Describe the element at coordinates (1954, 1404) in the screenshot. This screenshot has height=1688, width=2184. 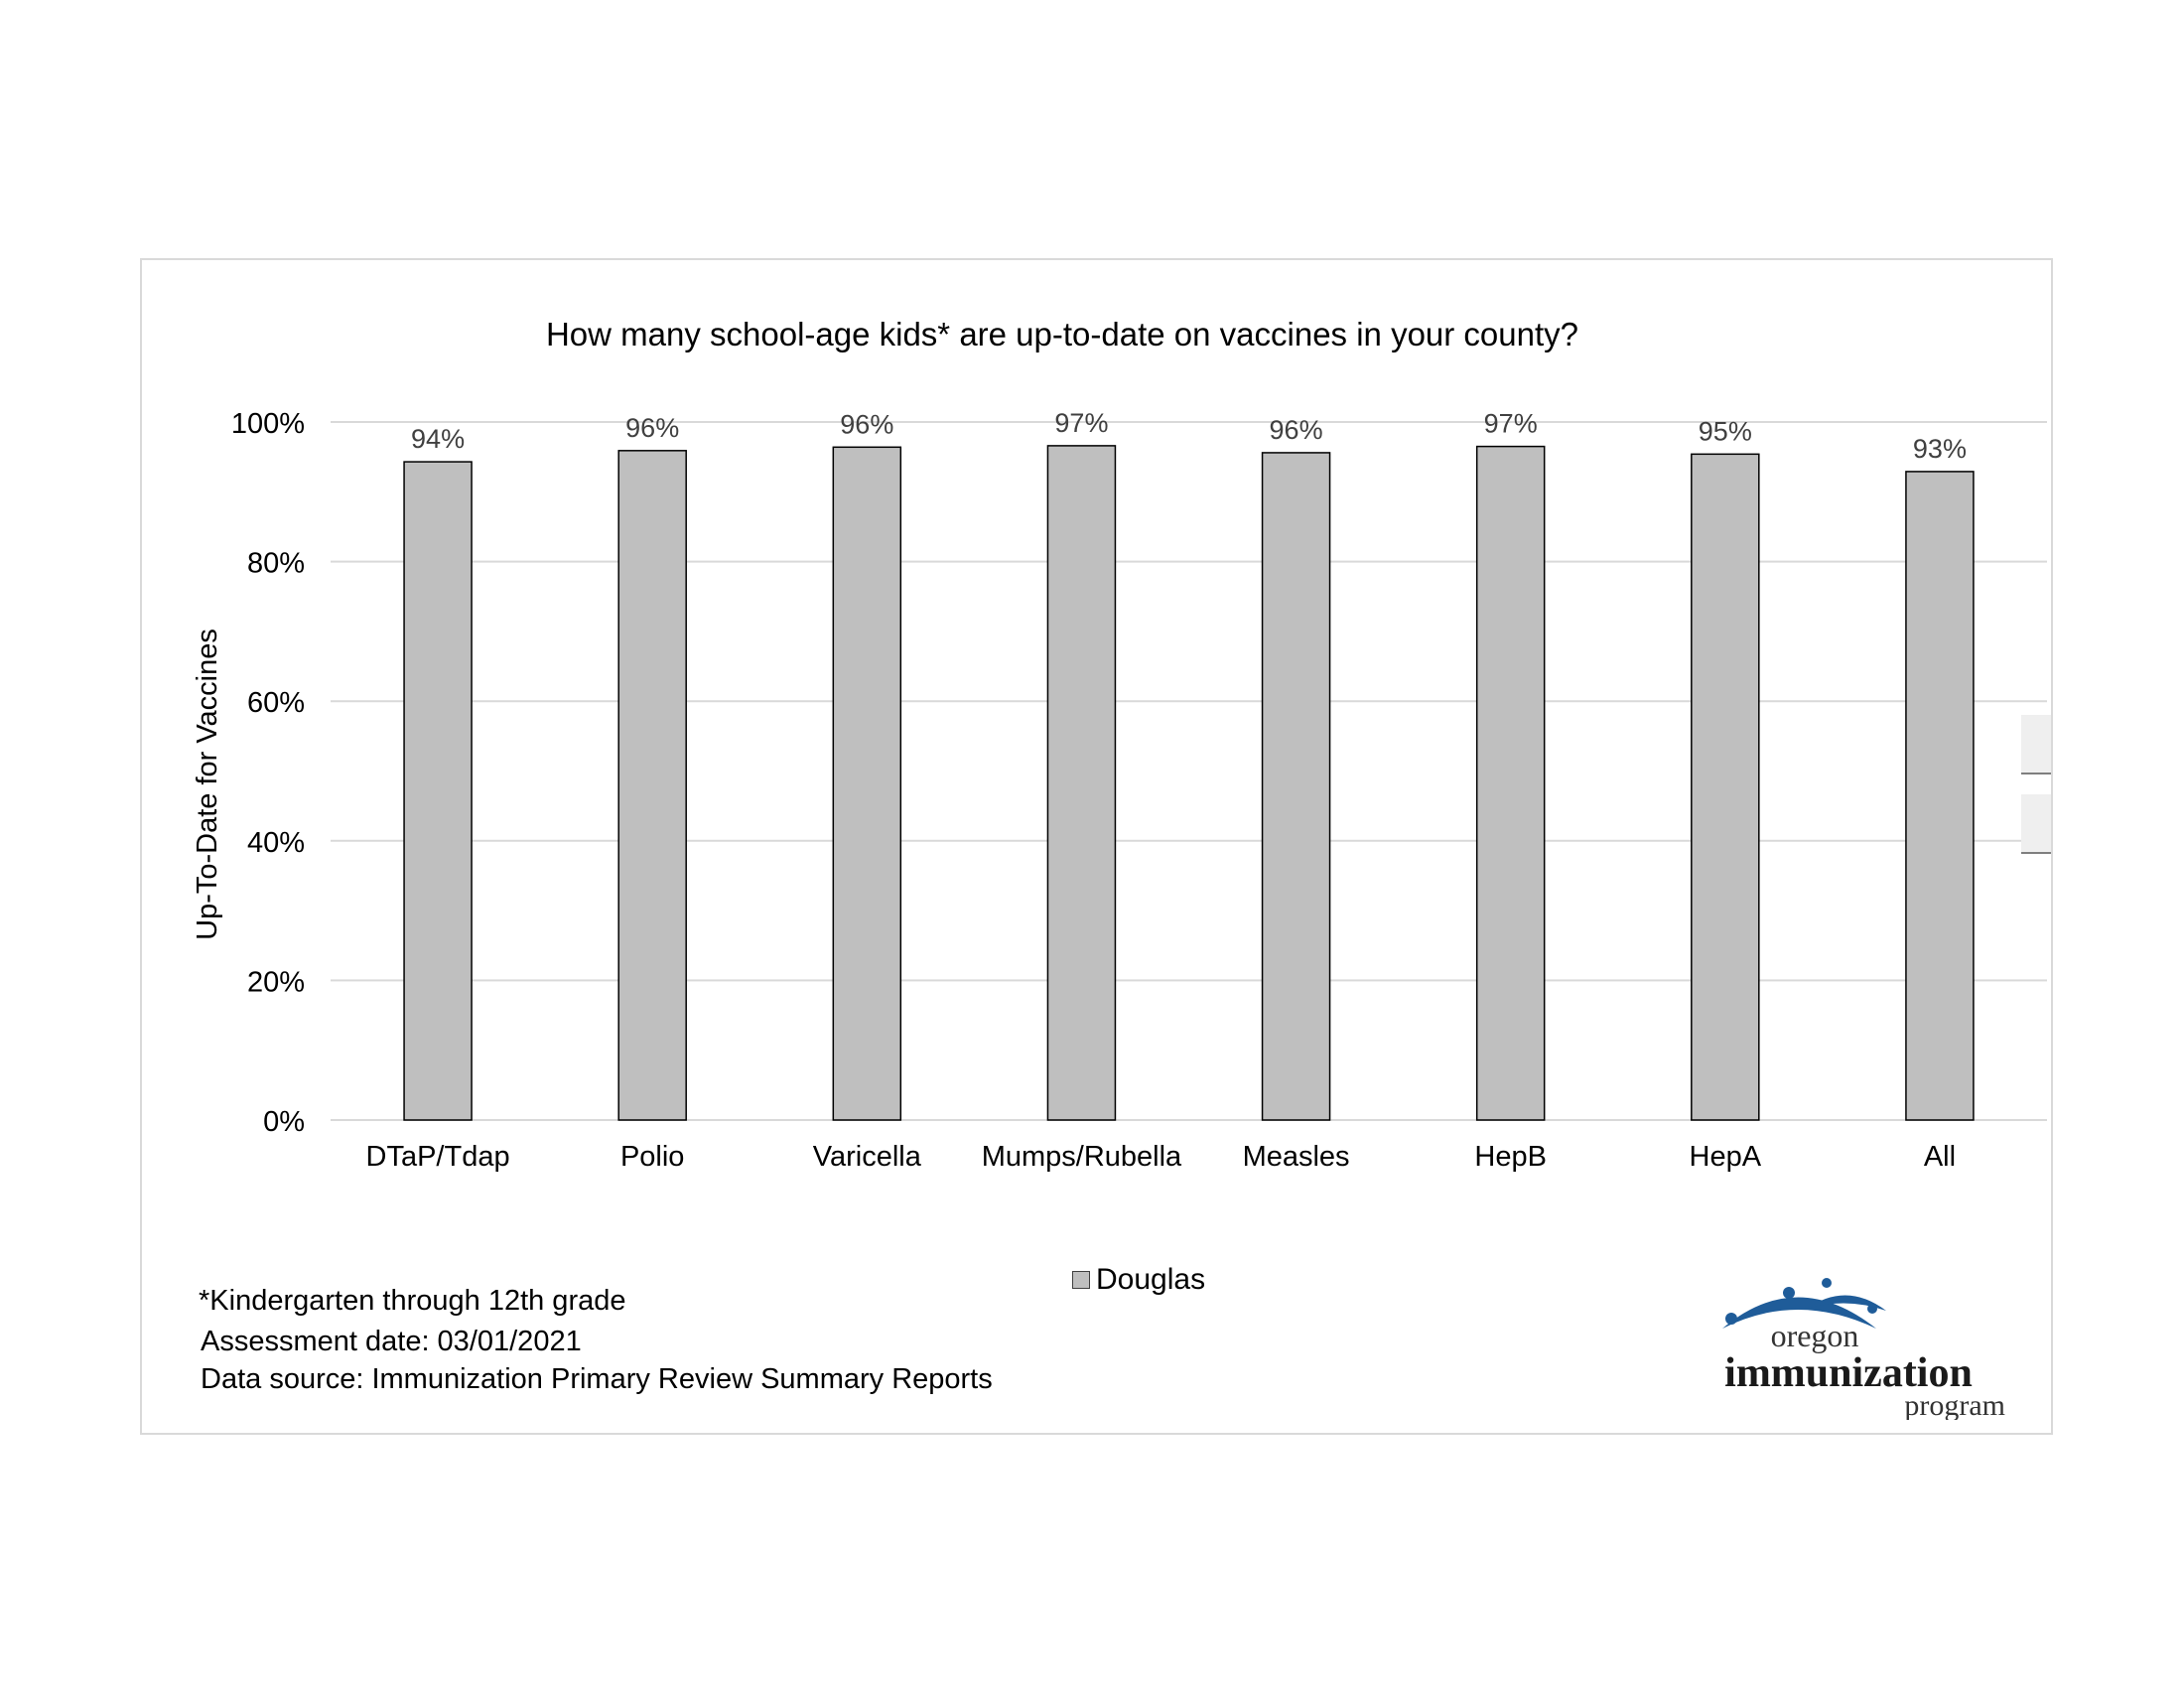
I see `logo-line-program: program` at that location.